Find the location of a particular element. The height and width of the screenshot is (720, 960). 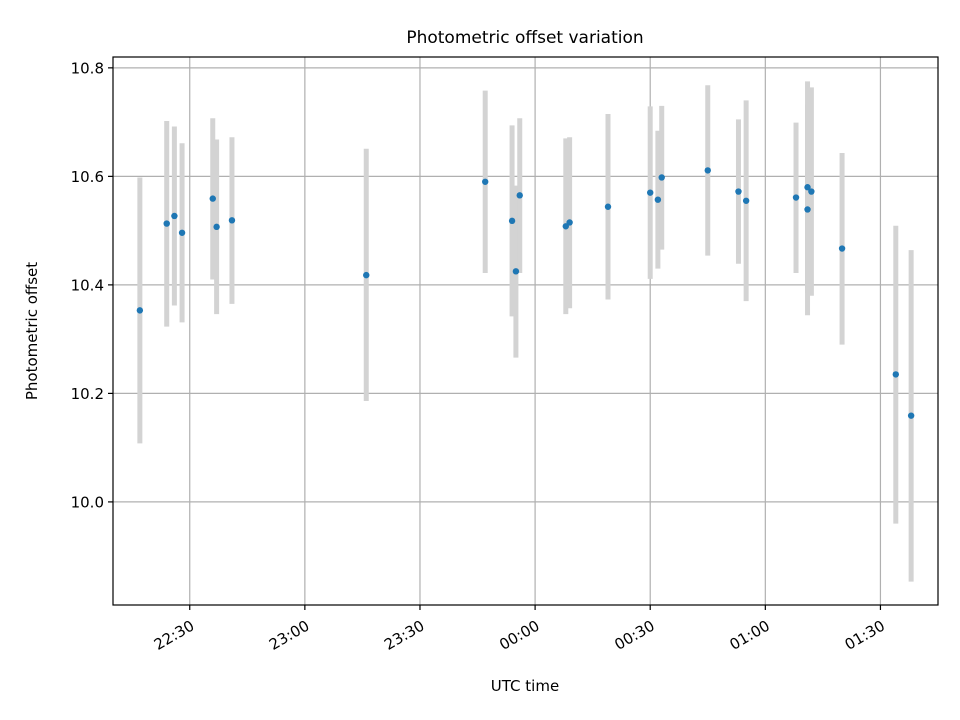

x-axis-label: UTC time is located at coordinates (525, 686).